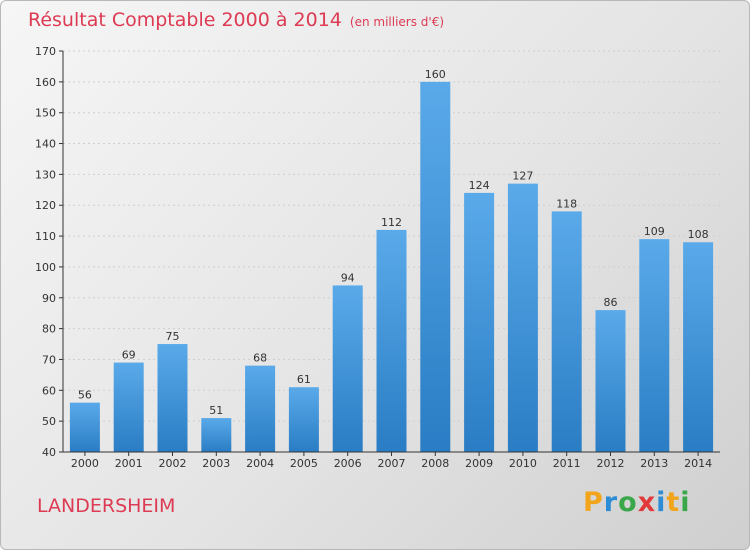 The width and height of the screenshot is (750, 550). I want to click on title-subtitle: (en milliers d'€), so click(397, 22).